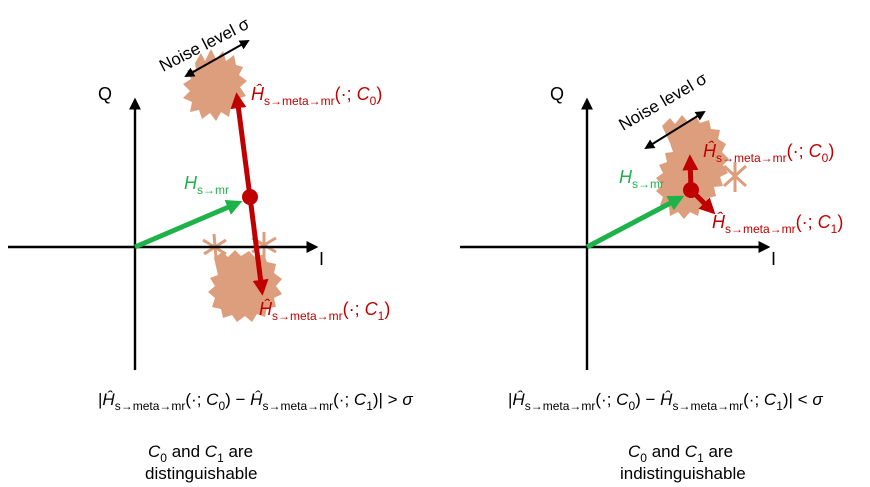 The width and height of the screenshot is (870, 487). Describe the element at coordinates (239, 245) in the screenshot. I see `left-noise-spikes` at that location.